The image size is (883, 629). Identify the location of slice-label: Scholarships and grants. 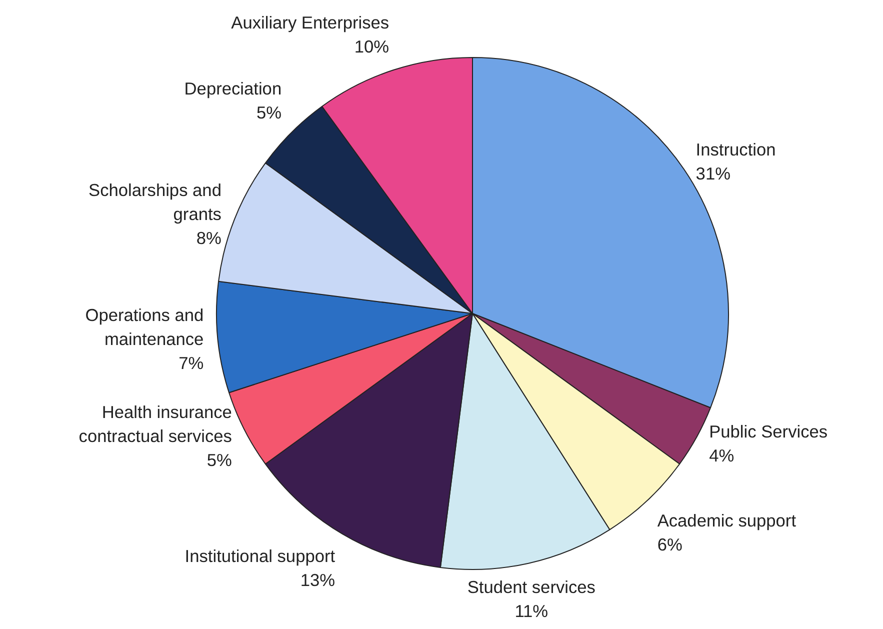
(155, 202).